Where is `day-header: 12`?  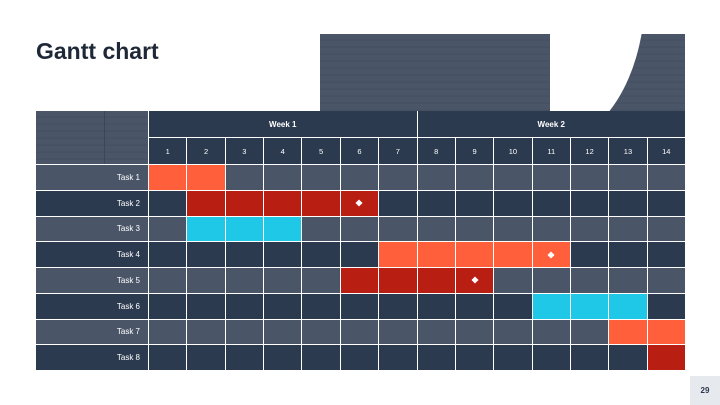
day-header: 12 is located at coordinates (589, 151).